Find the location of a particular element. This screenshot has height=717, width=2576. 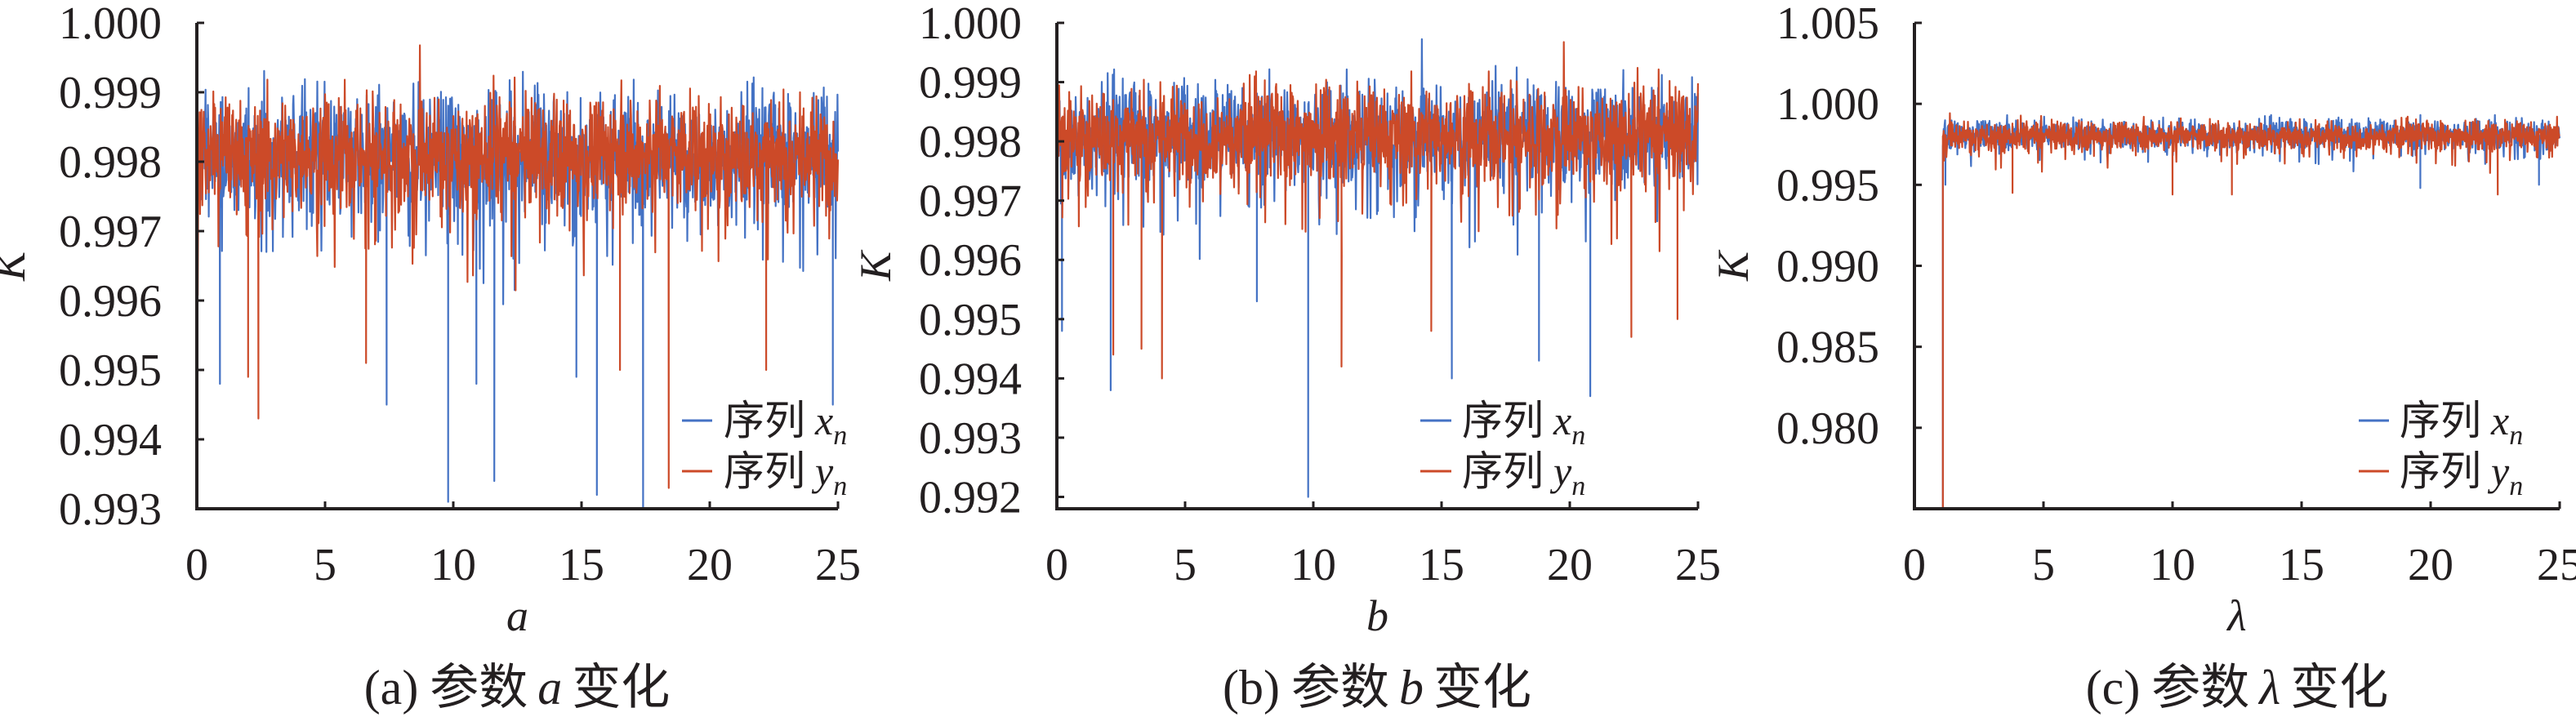

y-tick-label: 0.980 is located at coordinates (1827, 428).